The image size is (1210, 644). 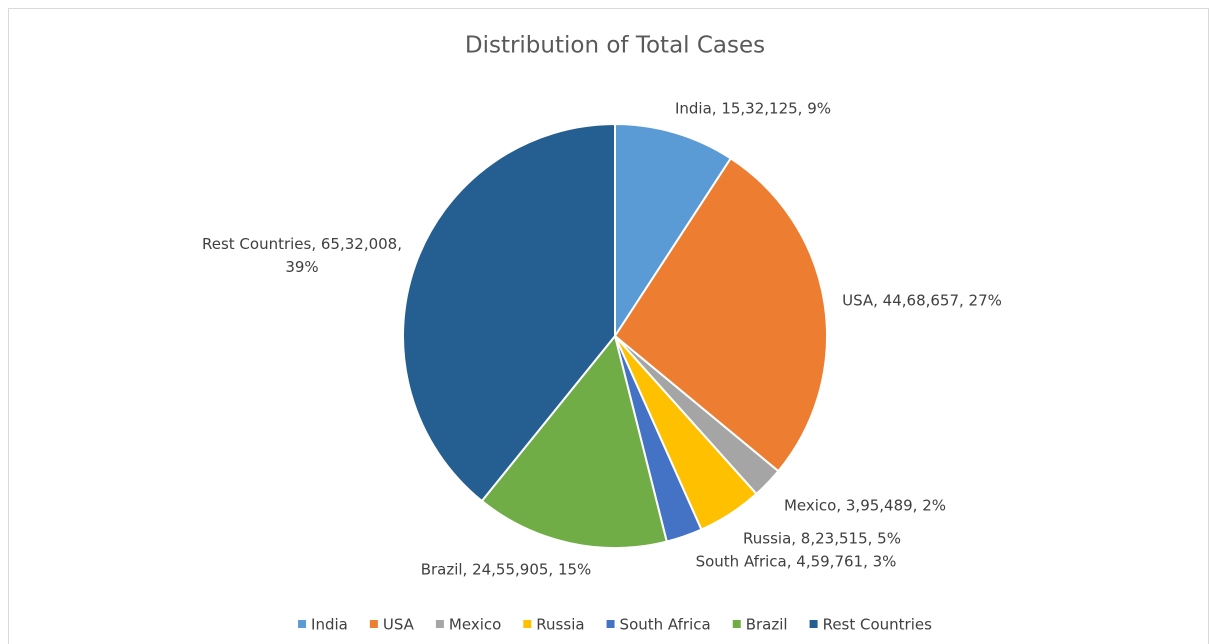 I want to click on legend-label: Brazil, so click(x=767, y=625).